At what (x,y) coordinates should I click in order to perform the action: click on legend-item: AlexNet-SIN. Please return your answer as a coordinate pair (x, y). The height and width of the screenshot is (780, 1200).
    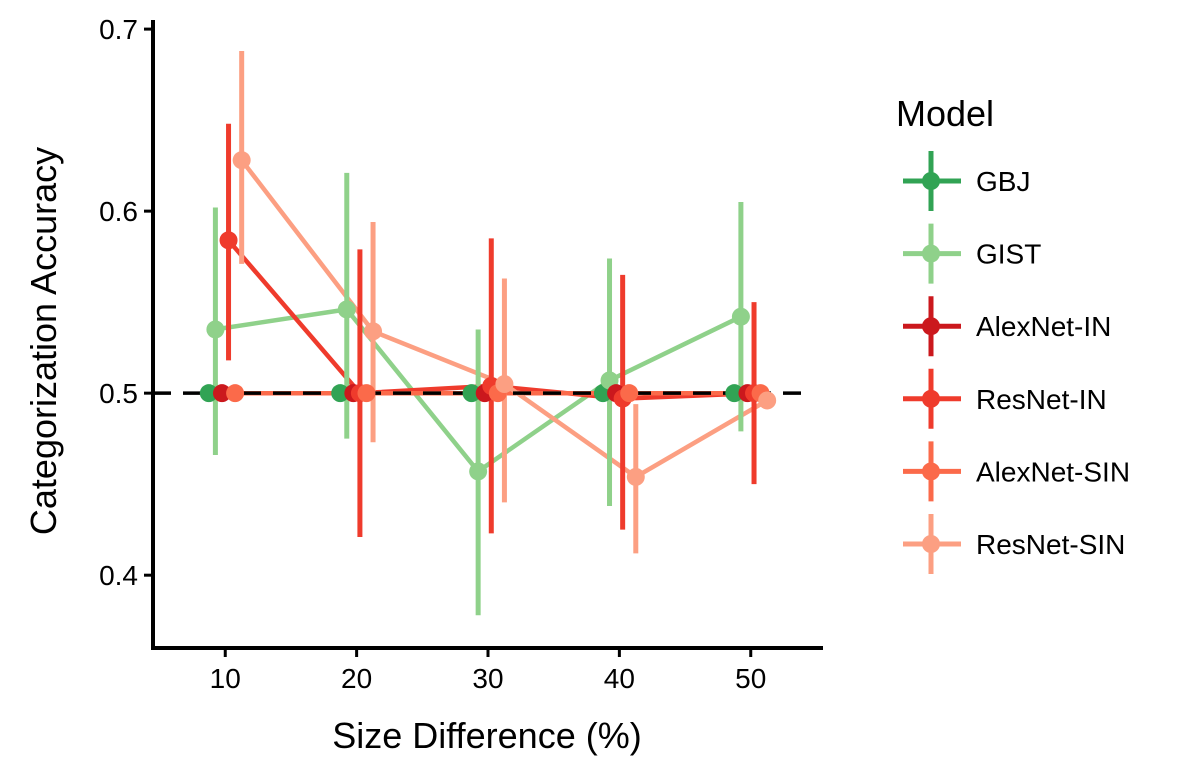
    Looking at the image, I should click on (1016, 471).